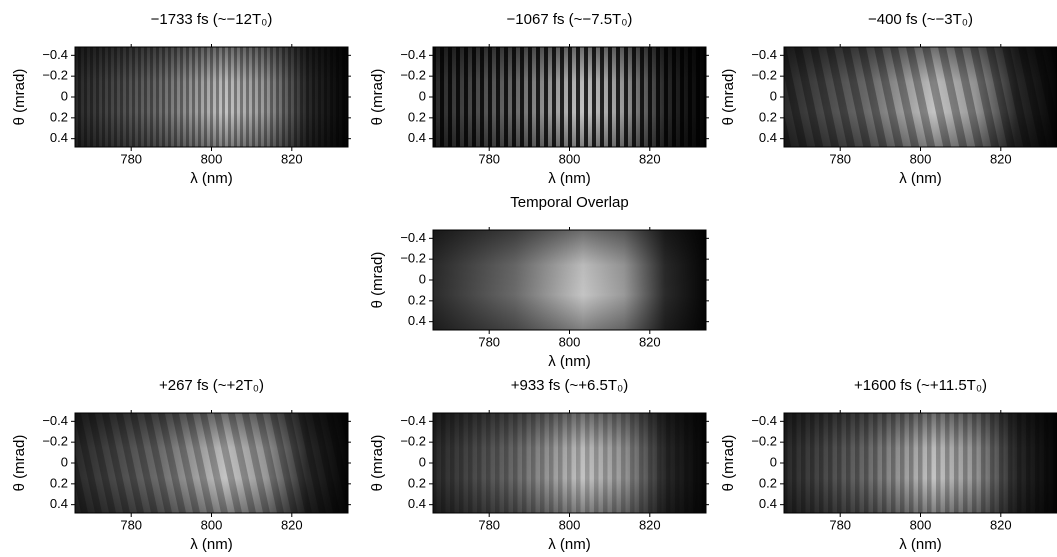 Image resolution: width=1057 pixels, height=557 pixels. Describe the element at coordinates (920, 19) in the screenshot. I see `chart-title: −400 fs (~−3T₀)` at that location.